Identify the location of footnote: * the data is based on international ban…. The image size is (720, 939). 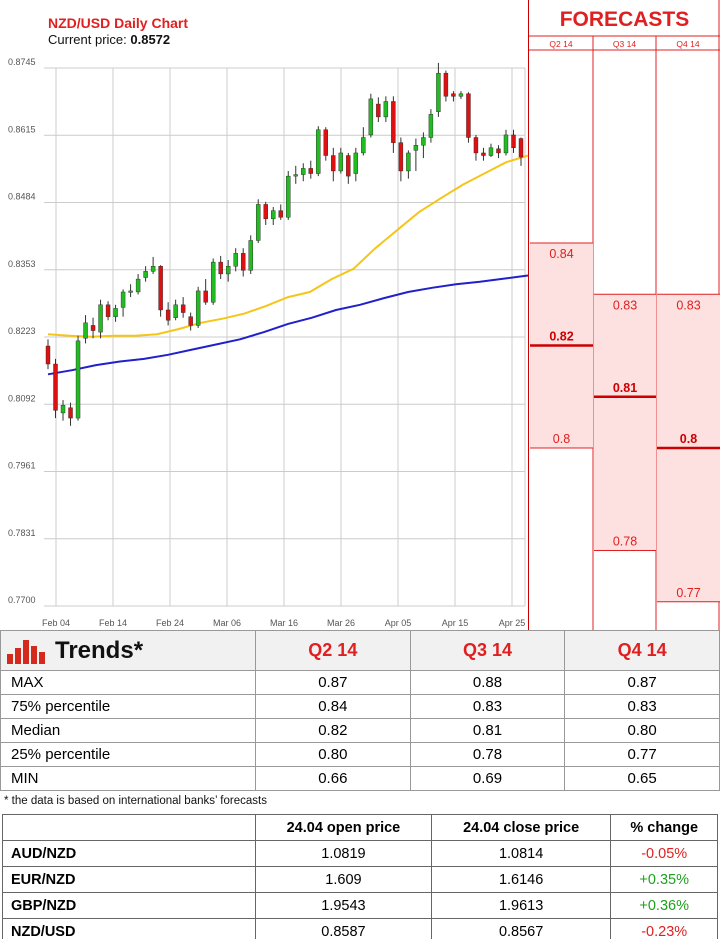
(135, 801).